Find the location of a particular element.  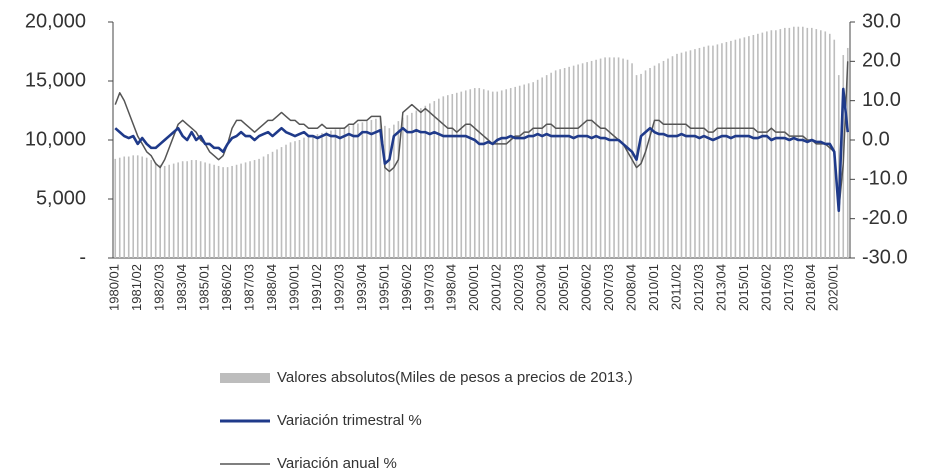

y-tick-label: 10,000 is located at coordinates (55, 139).